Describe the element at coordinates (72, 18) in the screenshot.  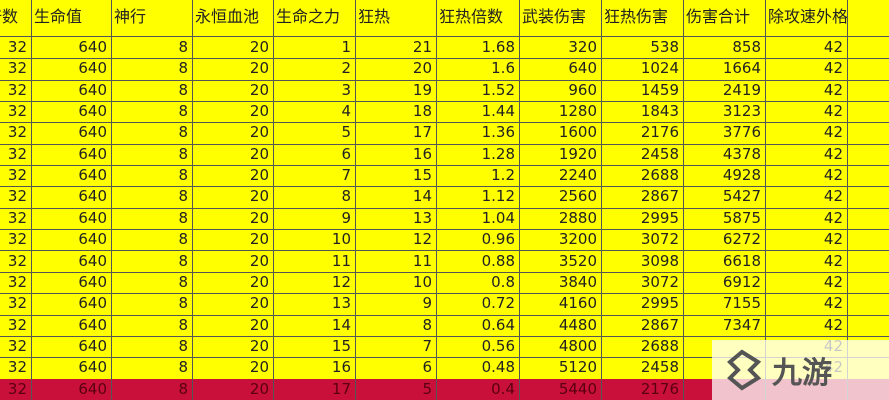
I see `header-cell: 生命值` at that location.